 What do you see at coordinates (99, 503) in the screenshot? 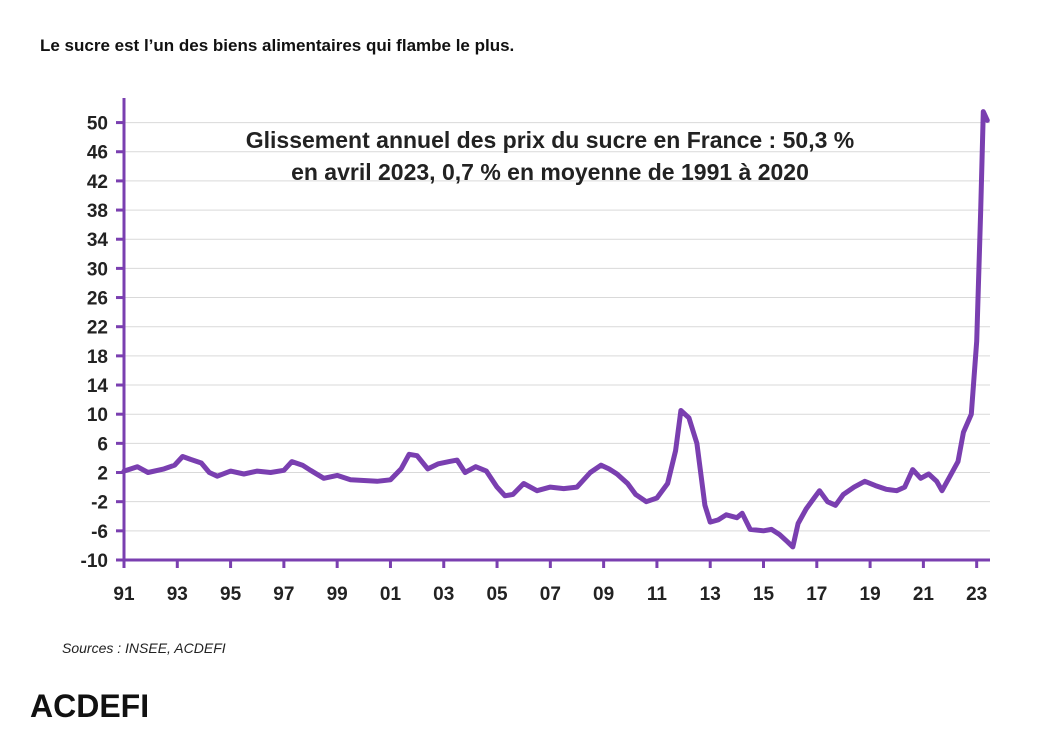
I see `y-tick-label: -2` at bounding box center [99, 503].